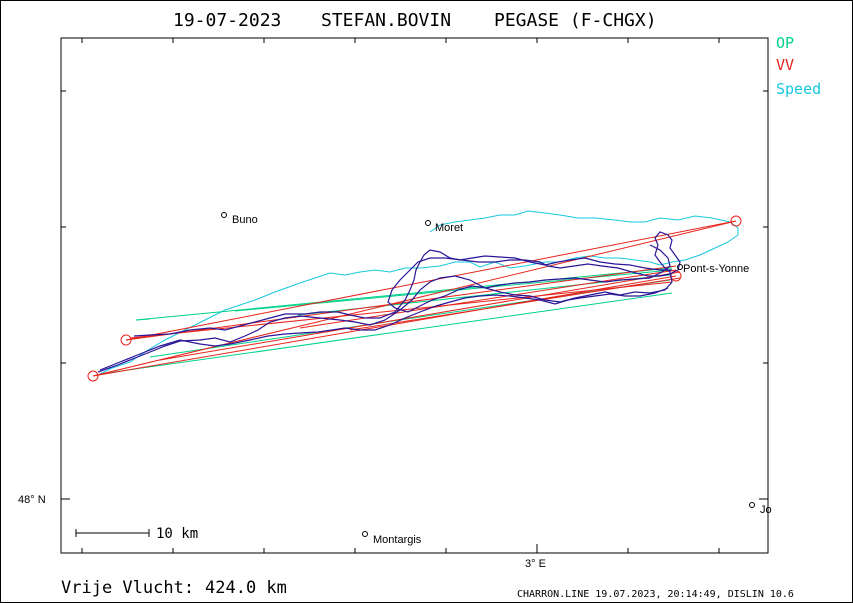  I want to click on turnpoint-east, so click(736, 221).